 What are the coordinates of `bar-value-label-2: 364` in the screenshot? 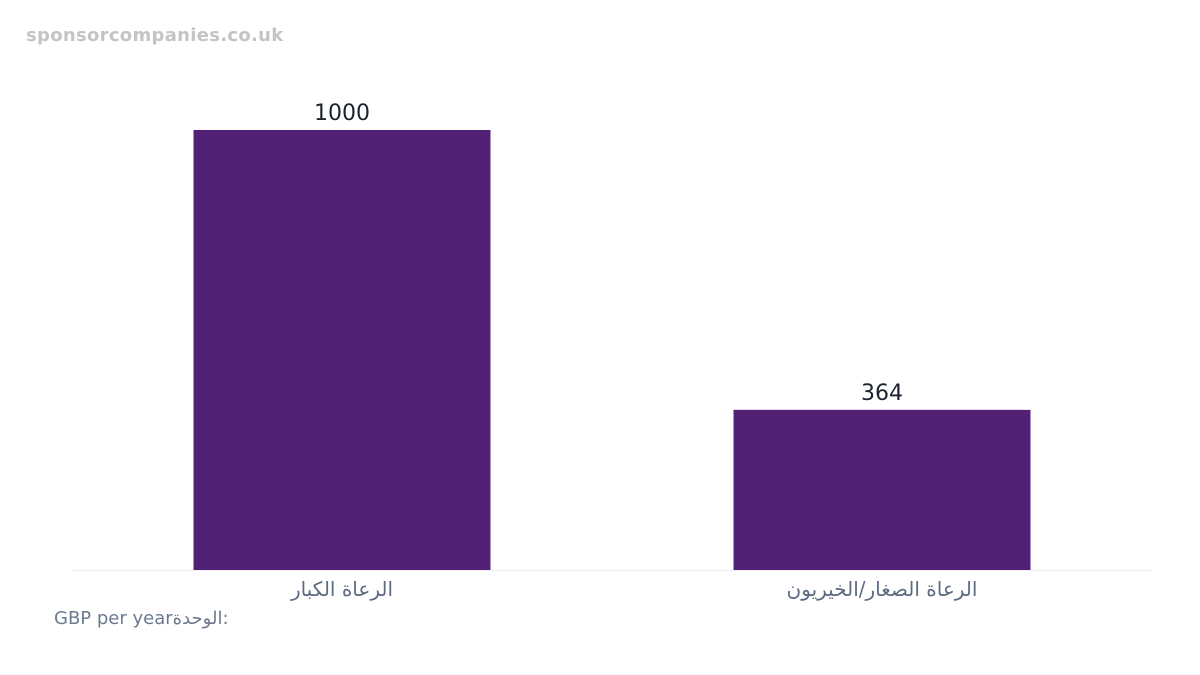 It's located at (882, 393).